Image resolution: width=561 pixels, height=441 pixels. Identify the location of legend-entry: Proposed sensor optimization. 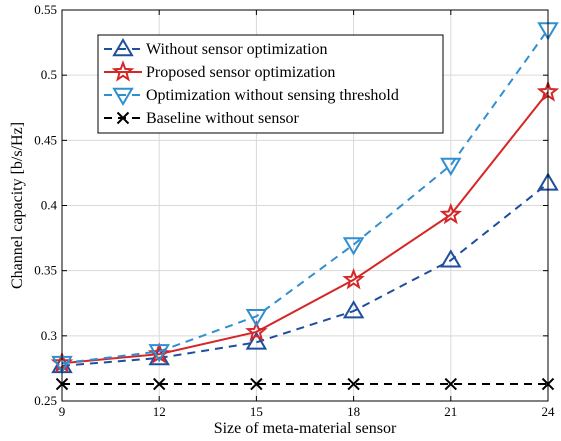
(219, 71).